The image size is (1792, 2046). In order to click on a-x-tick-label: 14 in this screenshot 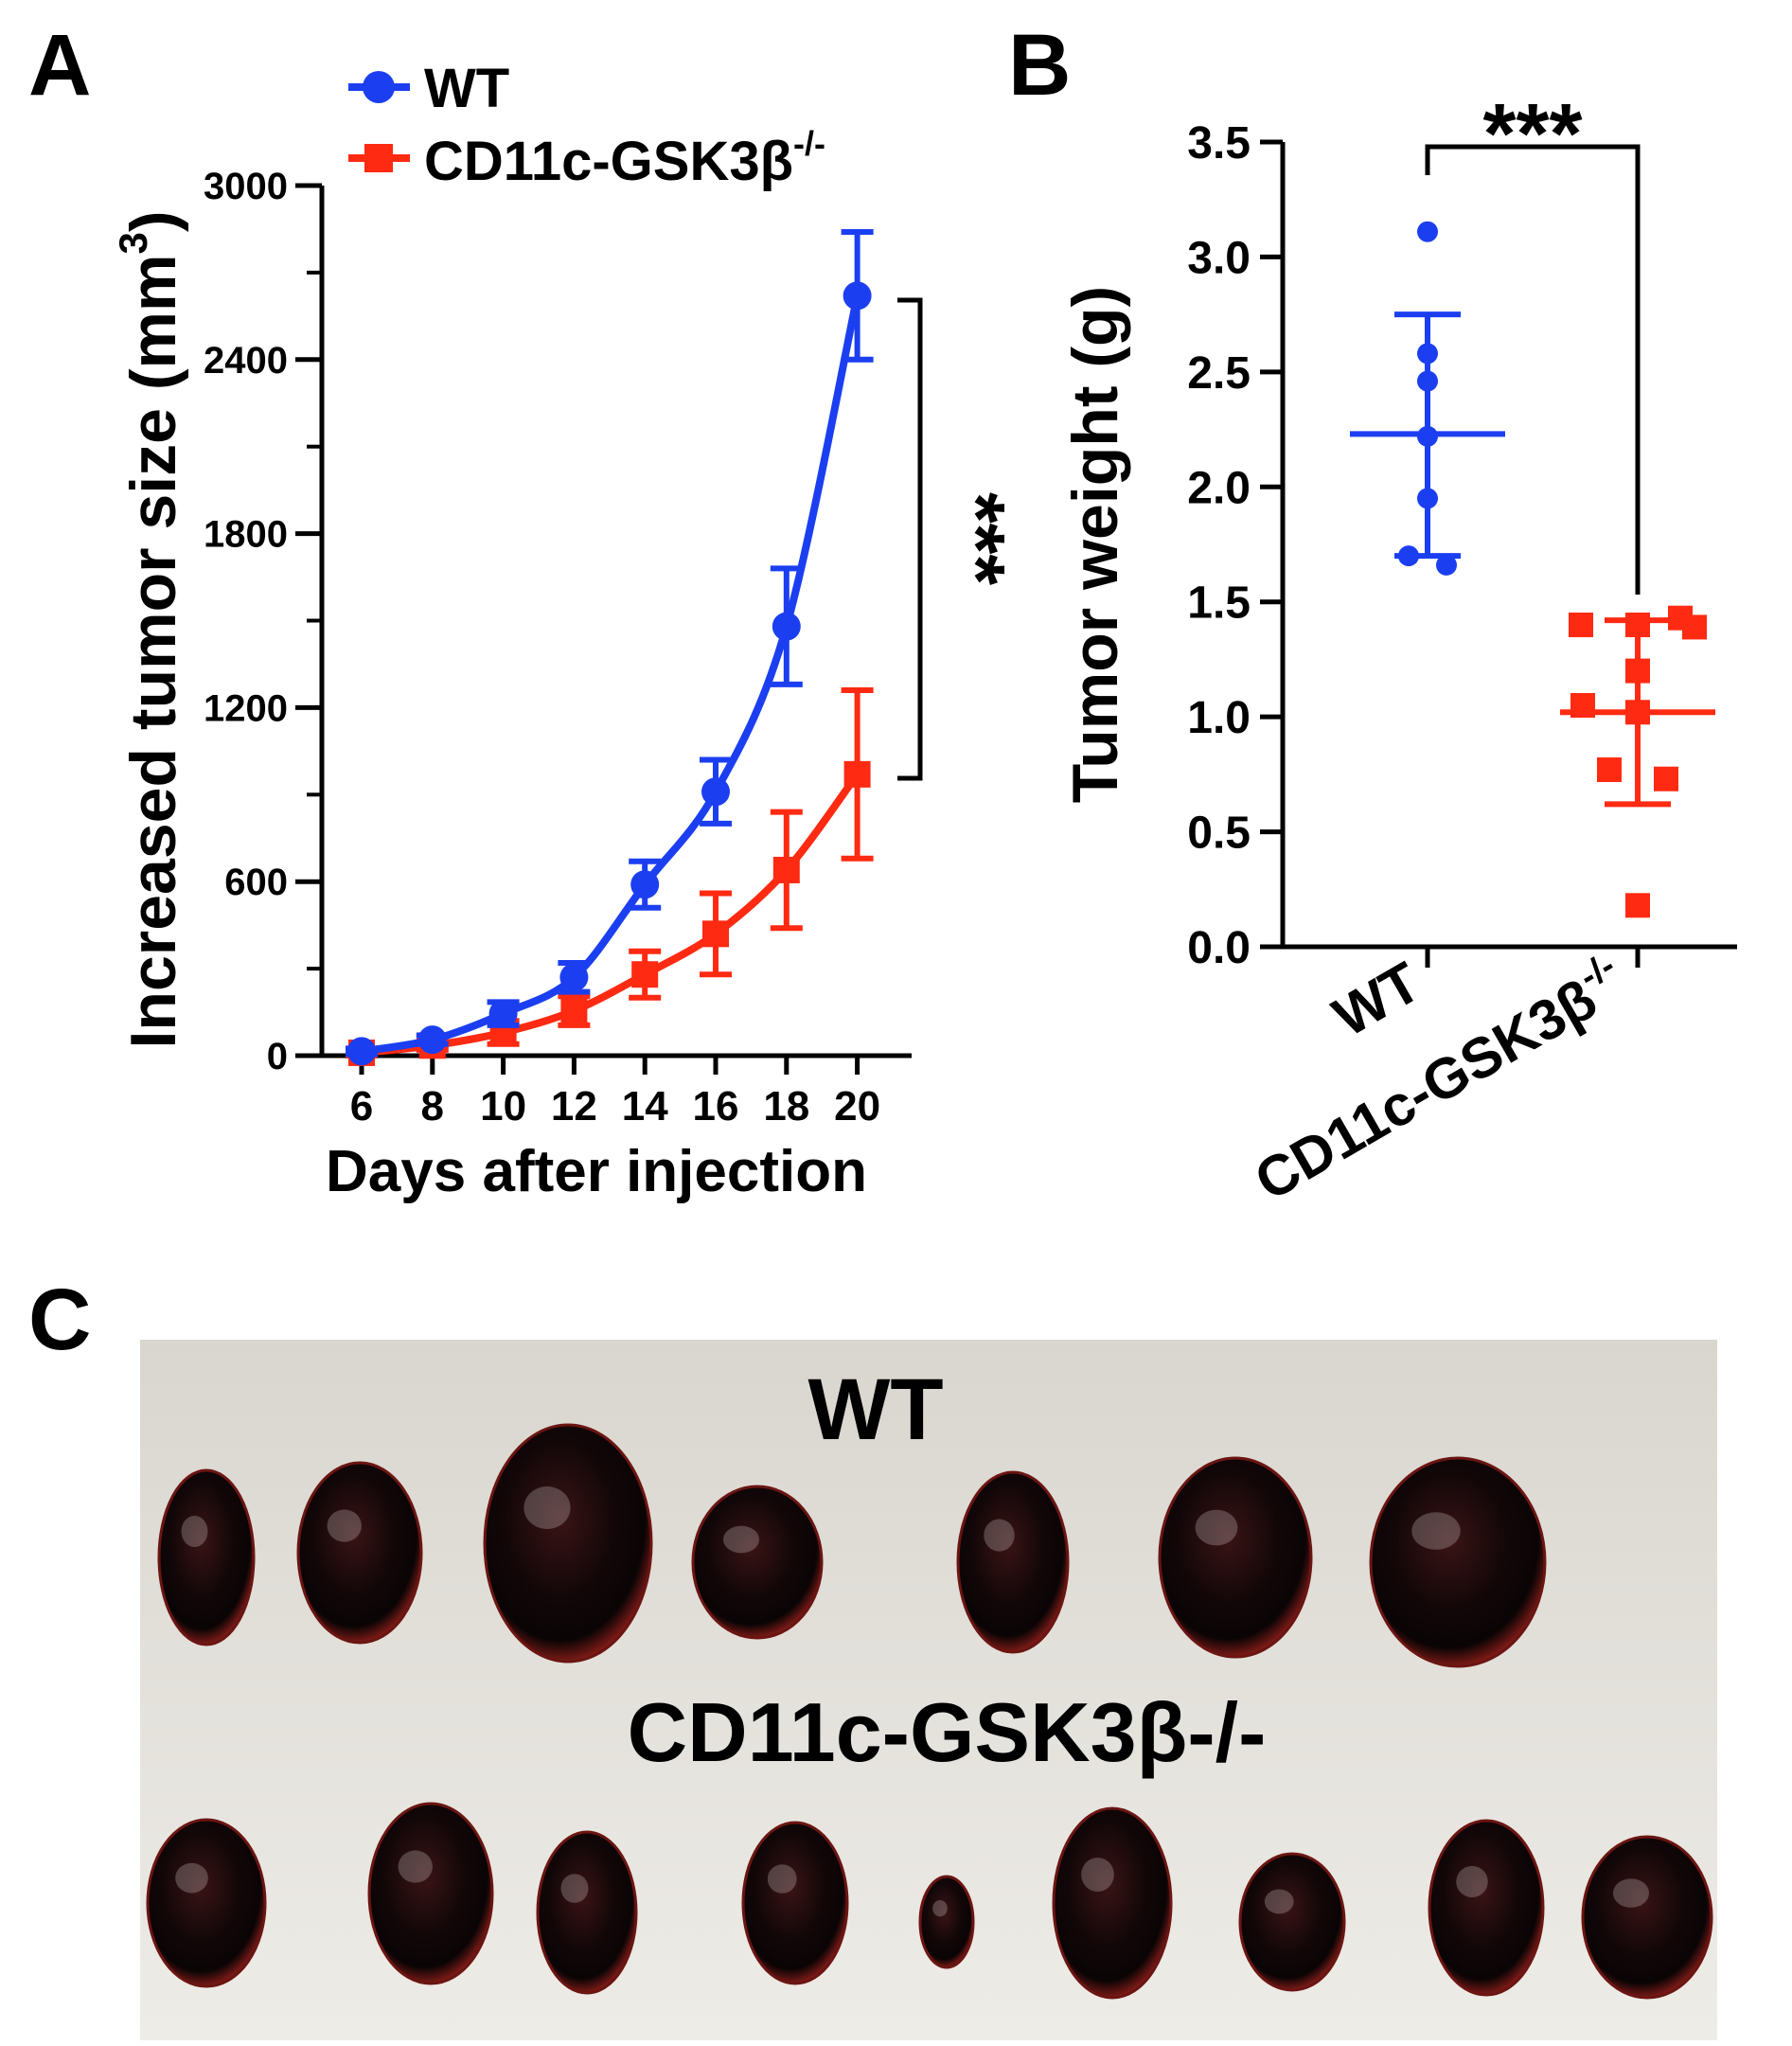, I will do `click(645, 1106)`.